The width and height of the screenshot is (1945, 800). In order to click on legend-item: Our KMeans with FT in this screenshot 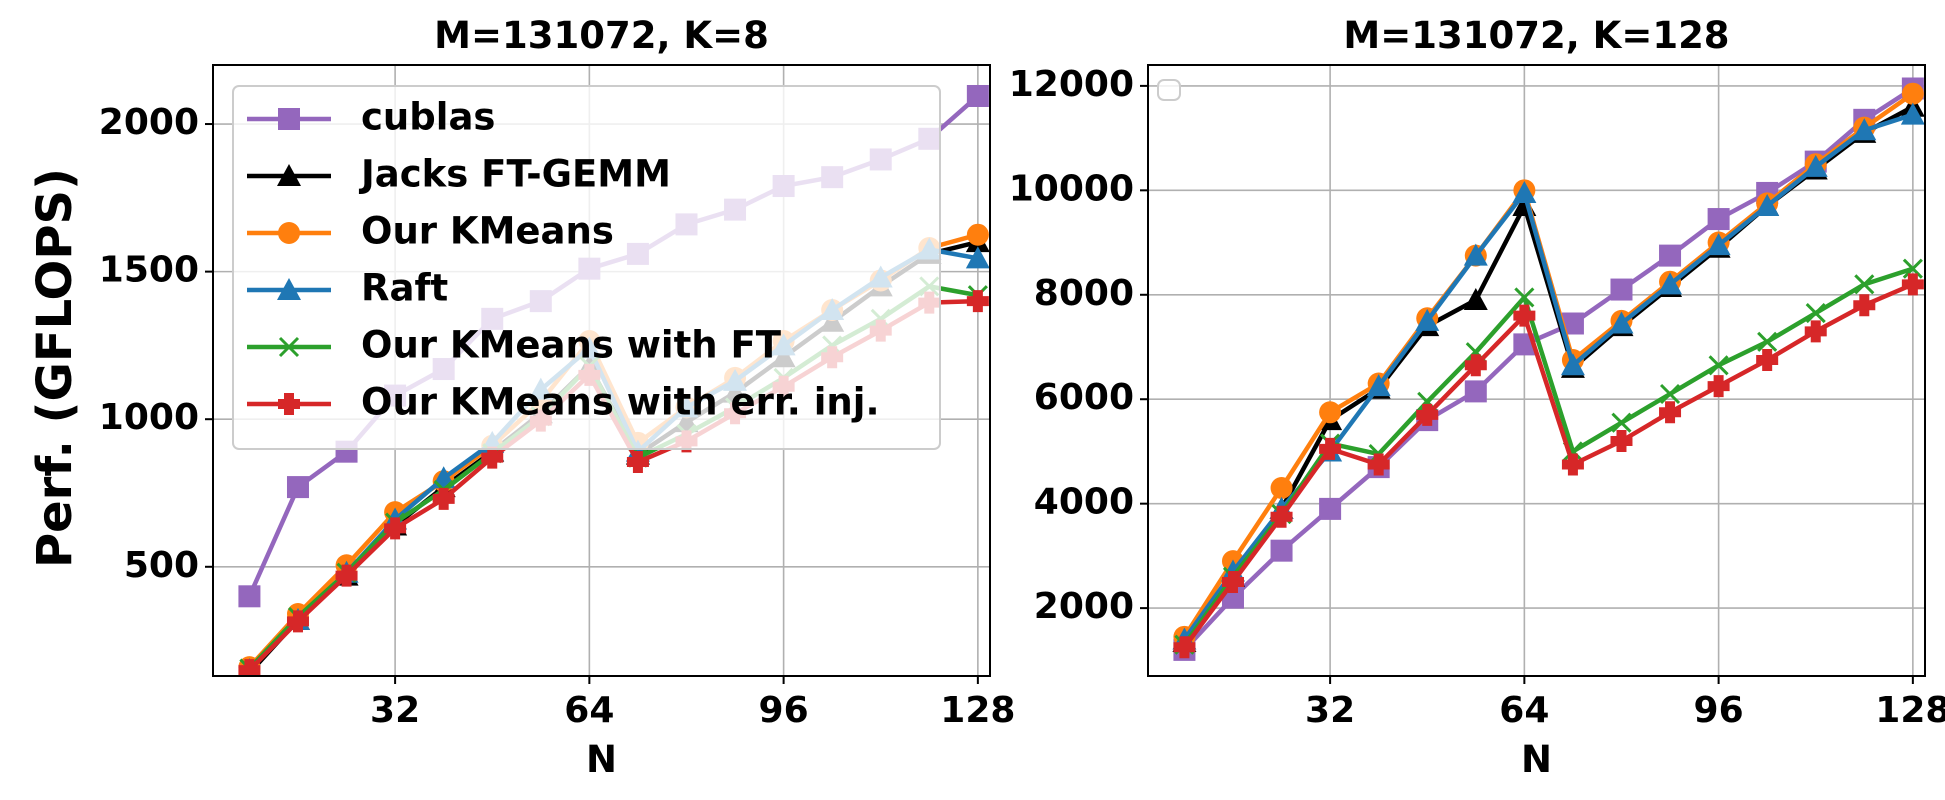, I will do `click(514, 345)`.